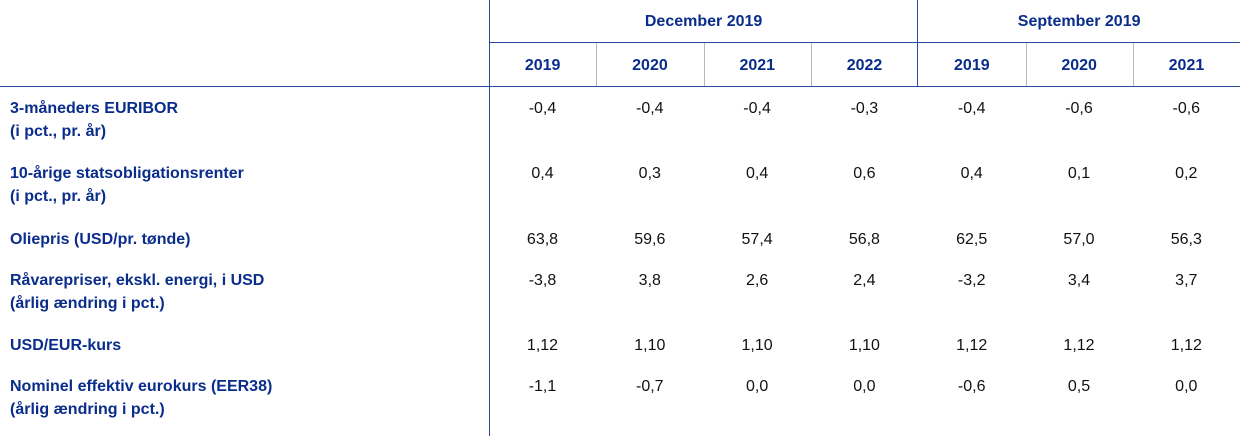 This screenshot has height=436, width=1240. I want to click on cell-value: 63,8, so click(542, 239).